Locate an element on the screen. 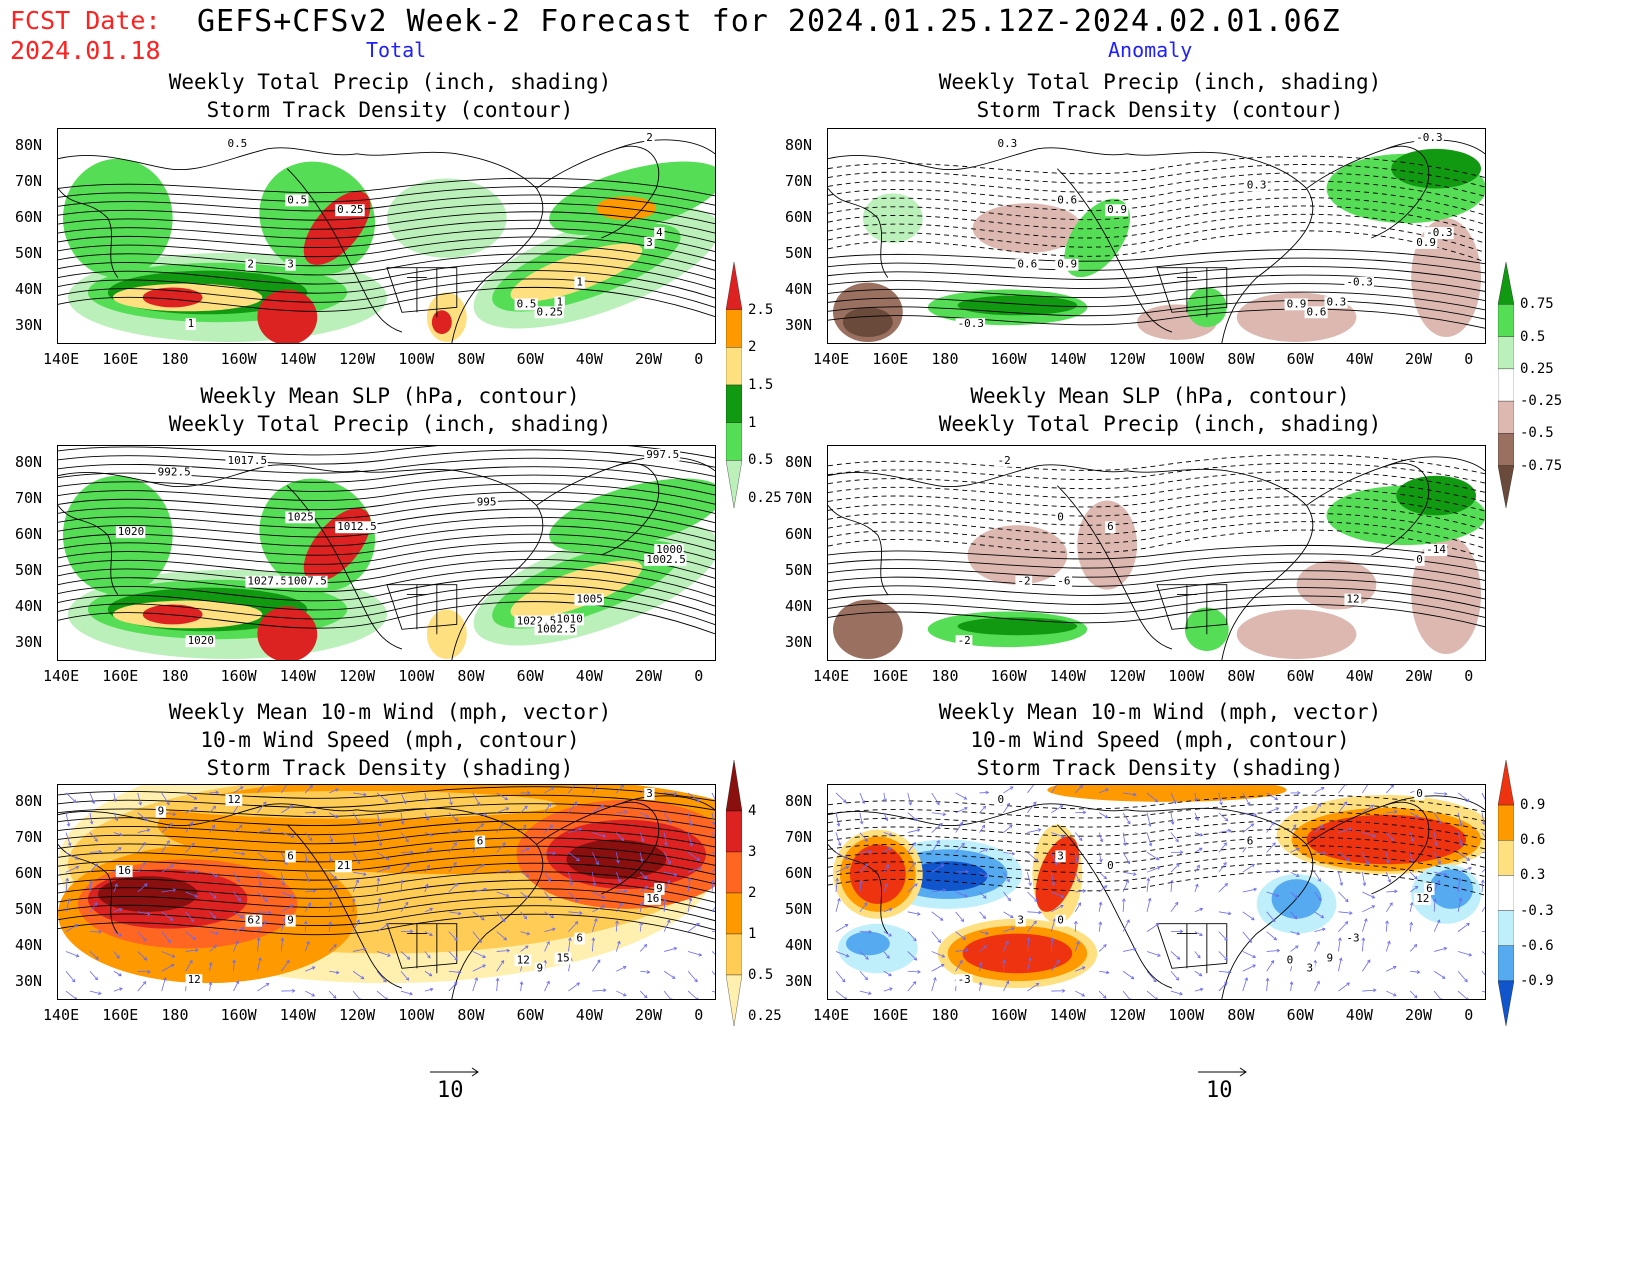 The height and width of the screenshot is (1275, 1650). colorbar-swatches is located at coordinates (1506, 385).